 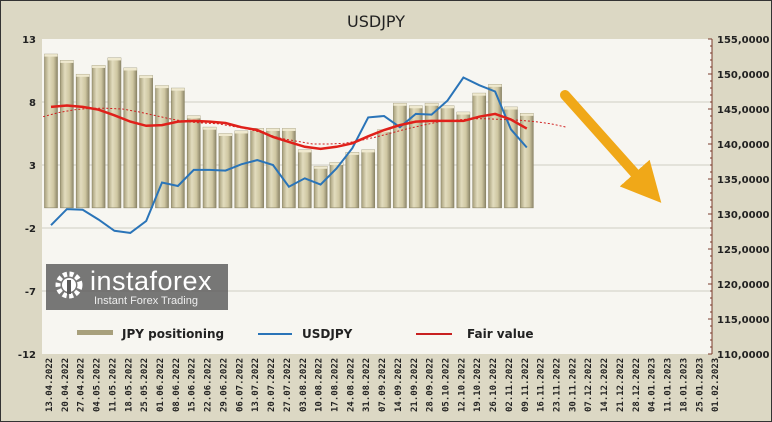 I want to click on x-axis-tick-label: 03.08.2022, so click(x=304, y=385).